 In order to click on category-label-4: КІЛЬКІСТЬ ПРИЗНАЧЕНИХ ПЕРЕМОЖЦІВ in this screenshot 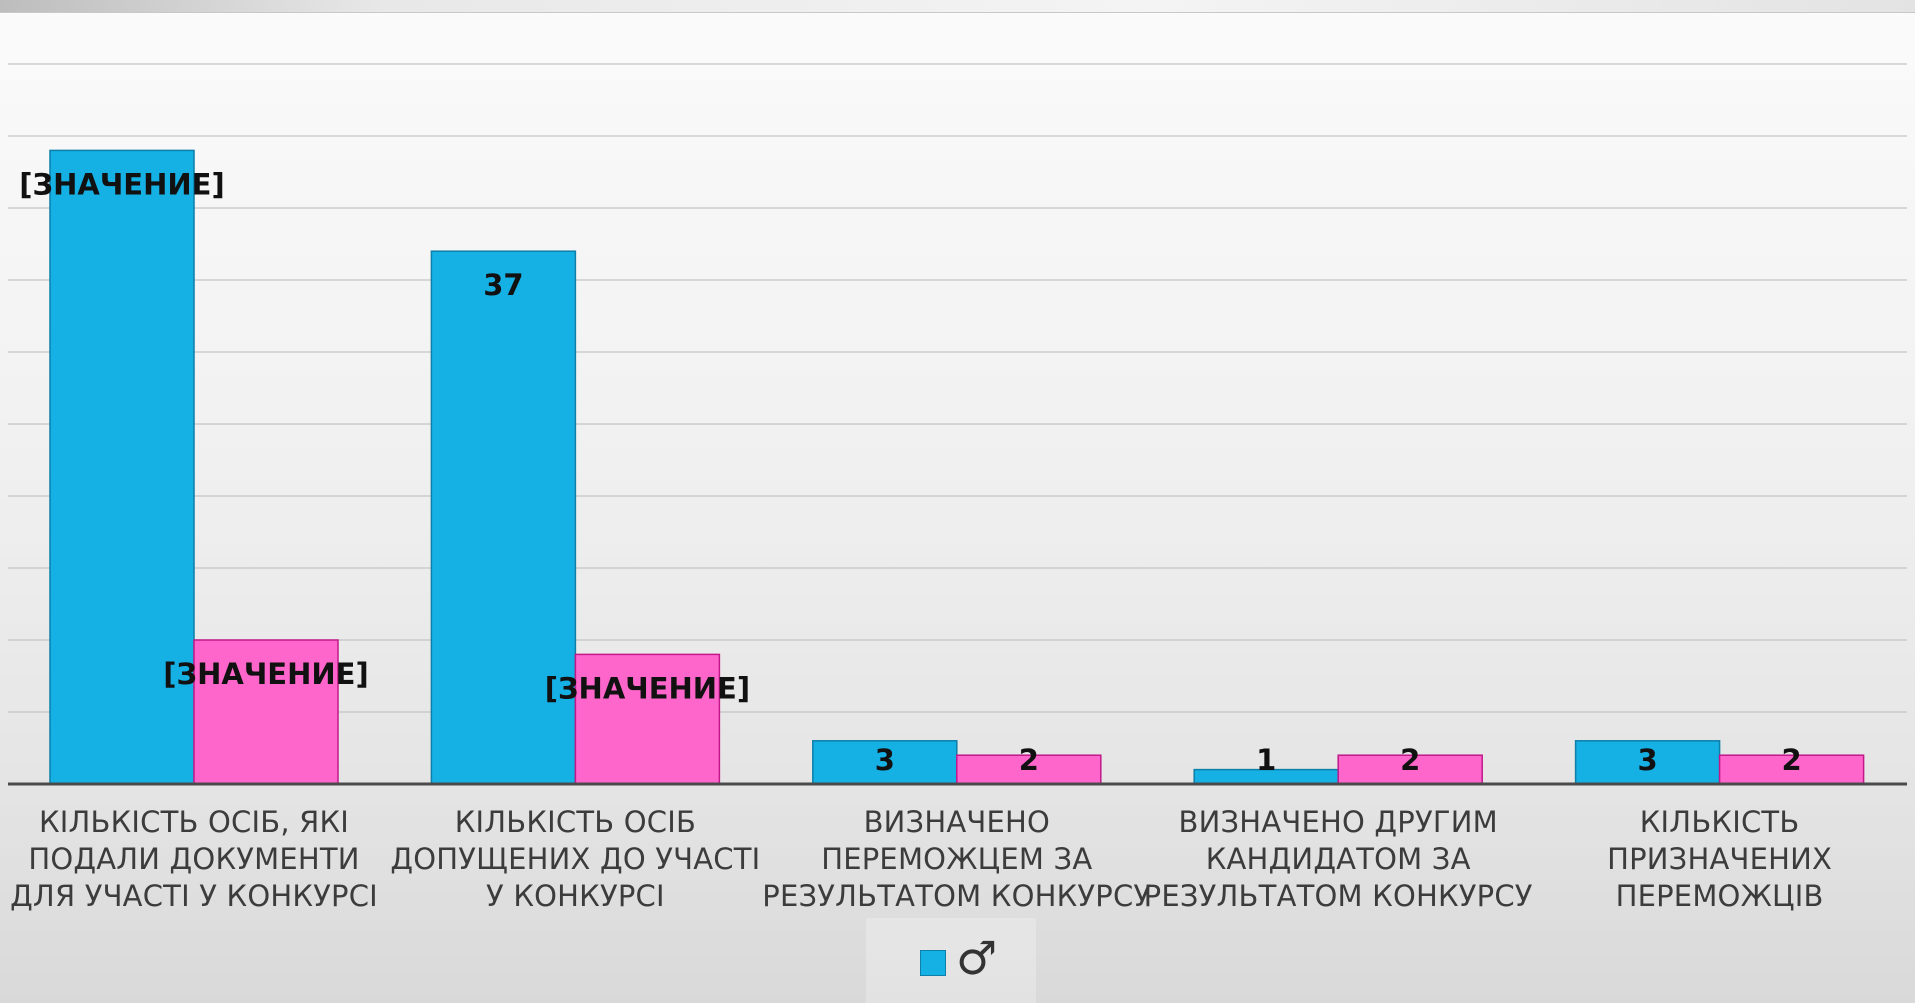, I will do `click(1720, 859)`.